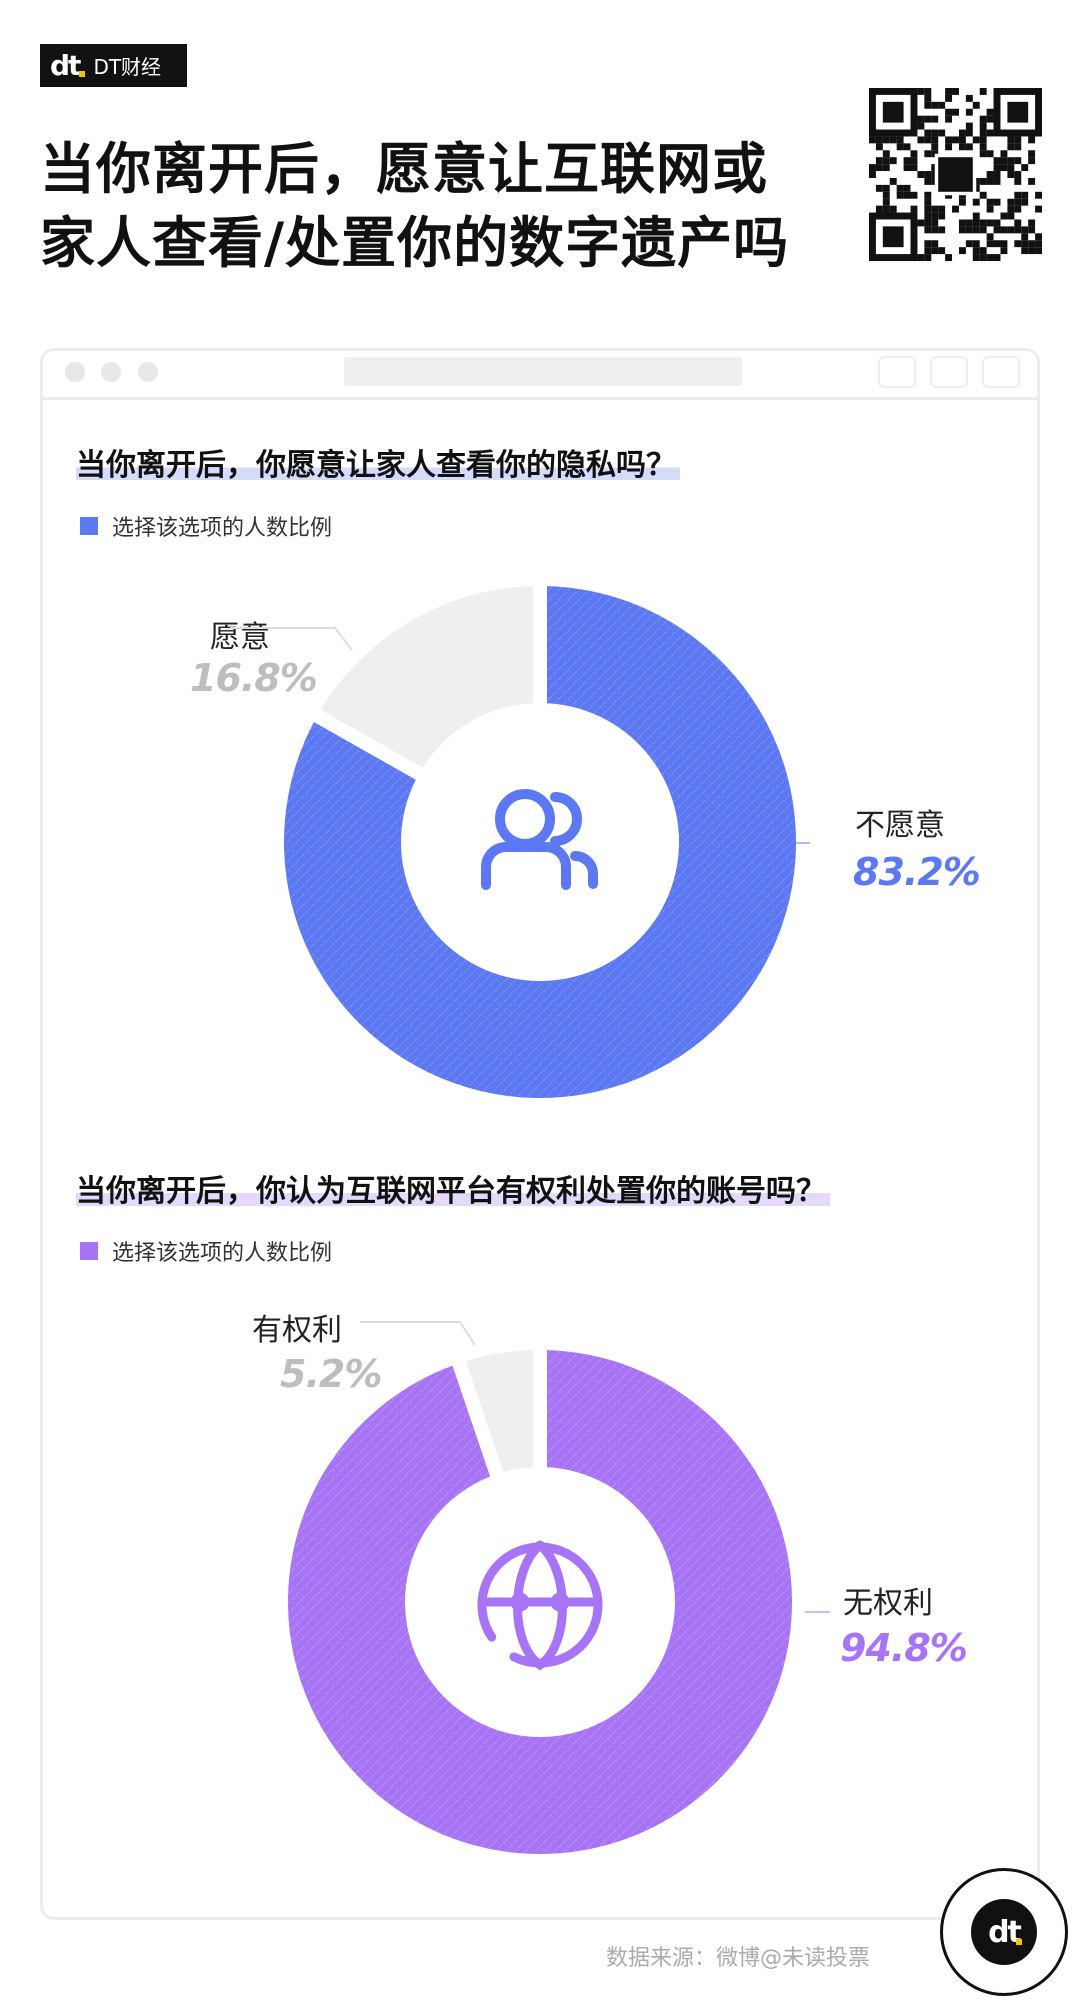 This screenshot has height=2015, width=1080. Describe the element at coordinates (68, 65) in the screenshot. I see `dt-logo-mark: dt` at that location.